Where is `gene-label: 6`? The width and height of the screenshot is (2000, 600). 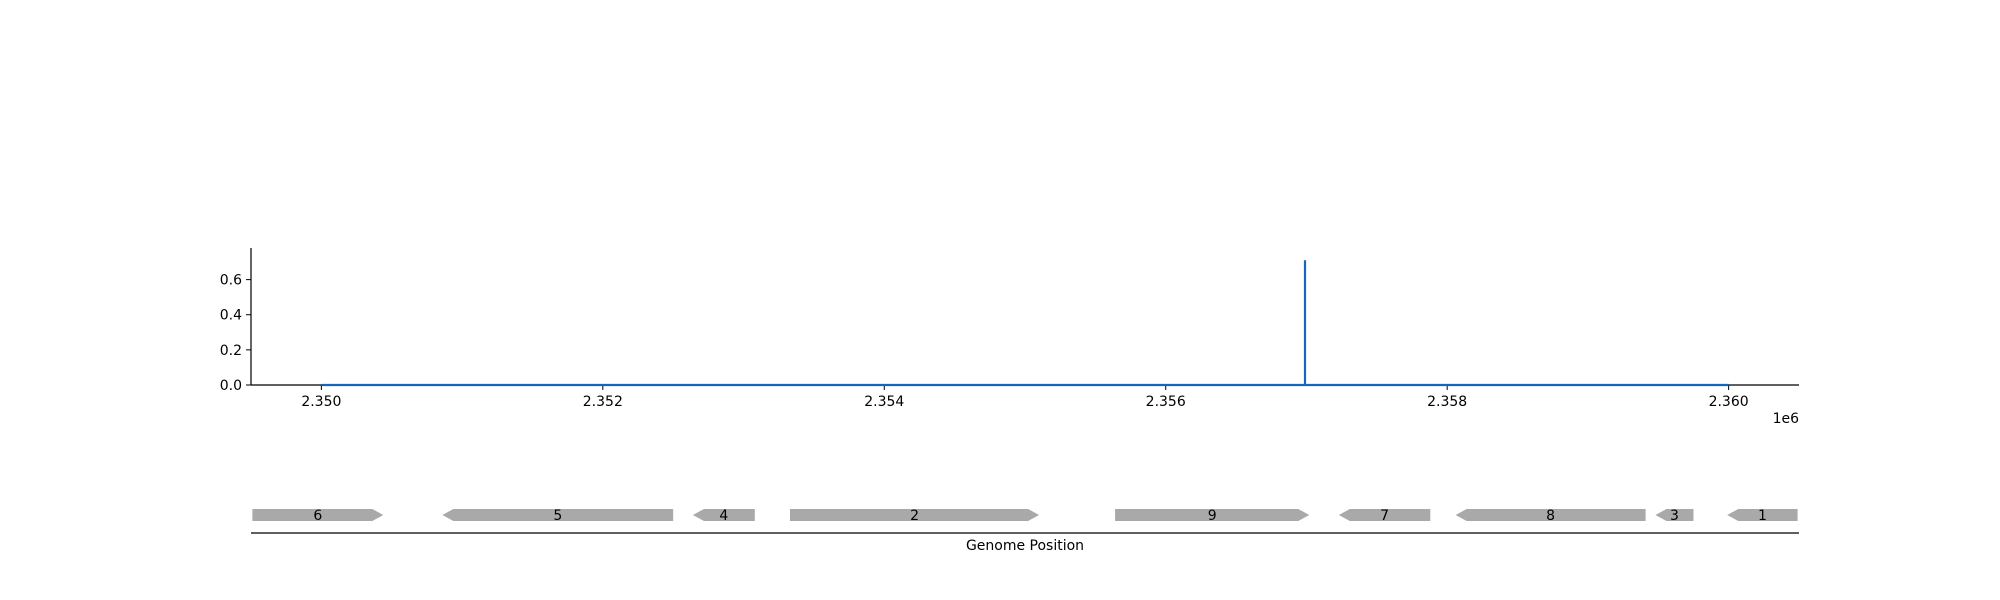
gene-label: 6 is located at coordinates (317, 516).